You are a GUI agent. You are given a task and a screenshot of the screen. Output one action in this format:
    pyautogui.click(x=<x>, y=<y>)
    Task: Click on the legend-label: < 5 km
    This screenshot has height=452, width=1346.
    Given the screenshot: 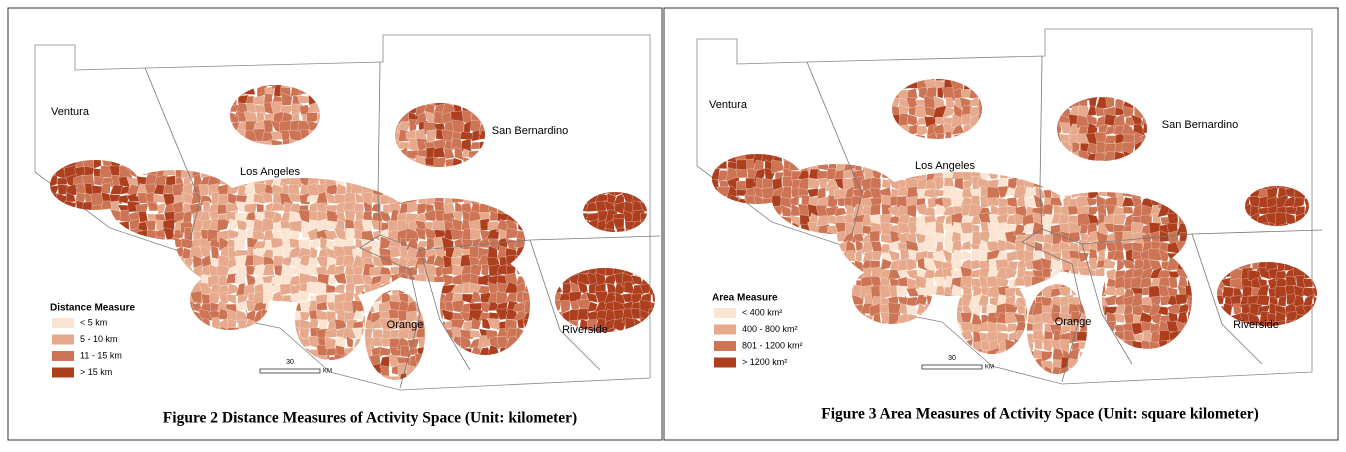 What is the action you would take?
    pyautogui.click(x=93, y=322)
    